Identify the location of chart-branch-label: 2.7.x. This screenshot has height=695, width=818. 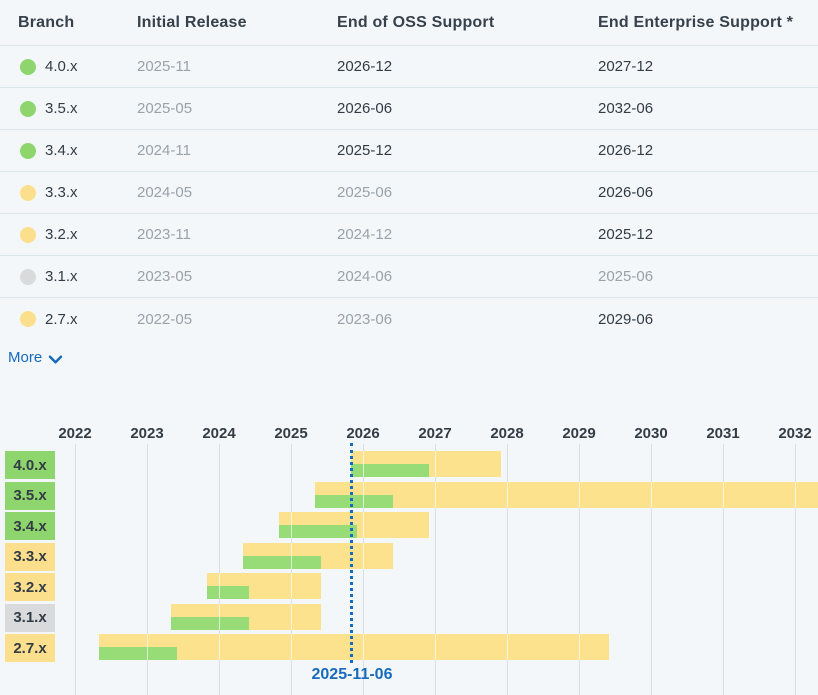
(30, 648).